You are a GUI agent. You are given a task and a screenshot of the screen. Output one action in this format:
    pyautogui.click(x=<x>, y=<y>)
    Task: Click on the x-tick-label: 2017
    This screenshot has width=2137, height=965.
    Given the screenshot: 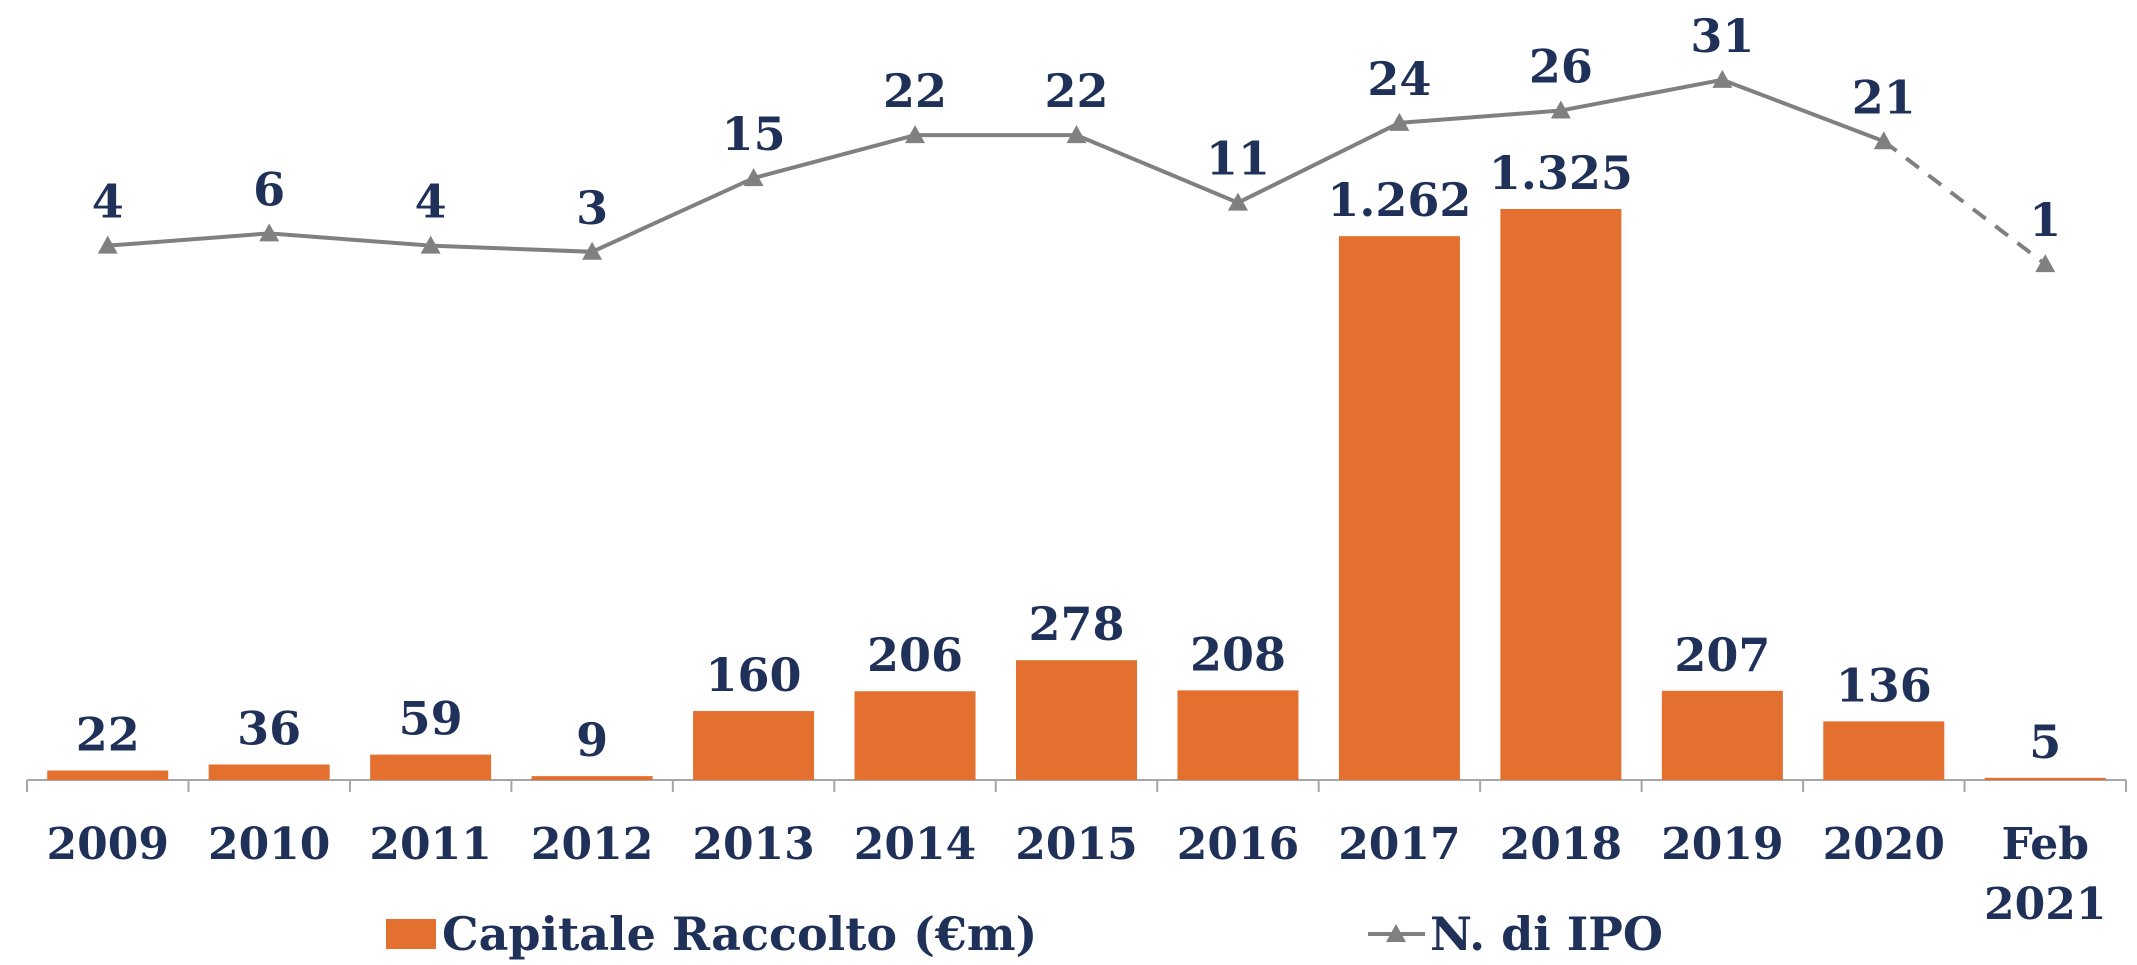 What is the action you would take?
    pyautogui.click(x=1399, y=844)
    